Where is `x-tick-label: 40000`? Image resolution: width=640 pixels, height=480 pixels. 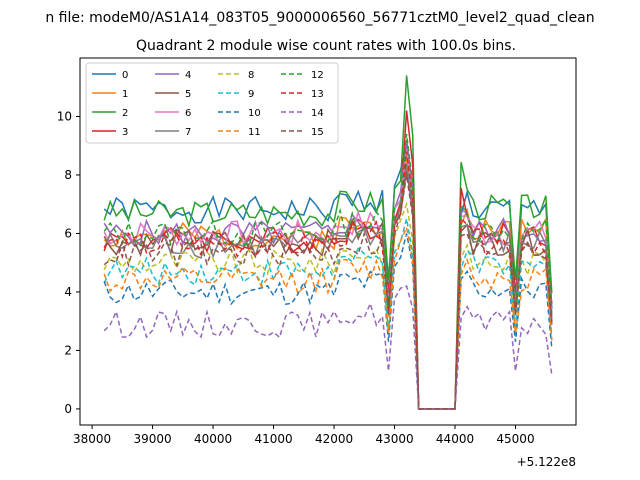 x-tick-label: 40000 is located at coordinates (213, 439).